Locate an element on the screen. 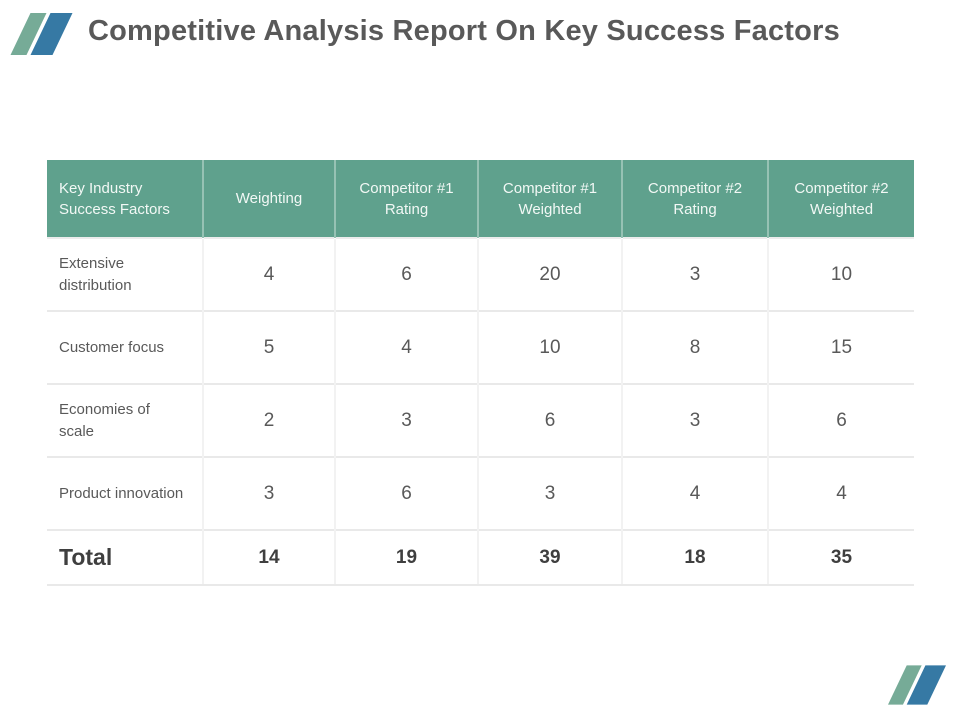 This screenshot has width=960, height=720. value-cell: 2 is located at coordinates (268, 420).